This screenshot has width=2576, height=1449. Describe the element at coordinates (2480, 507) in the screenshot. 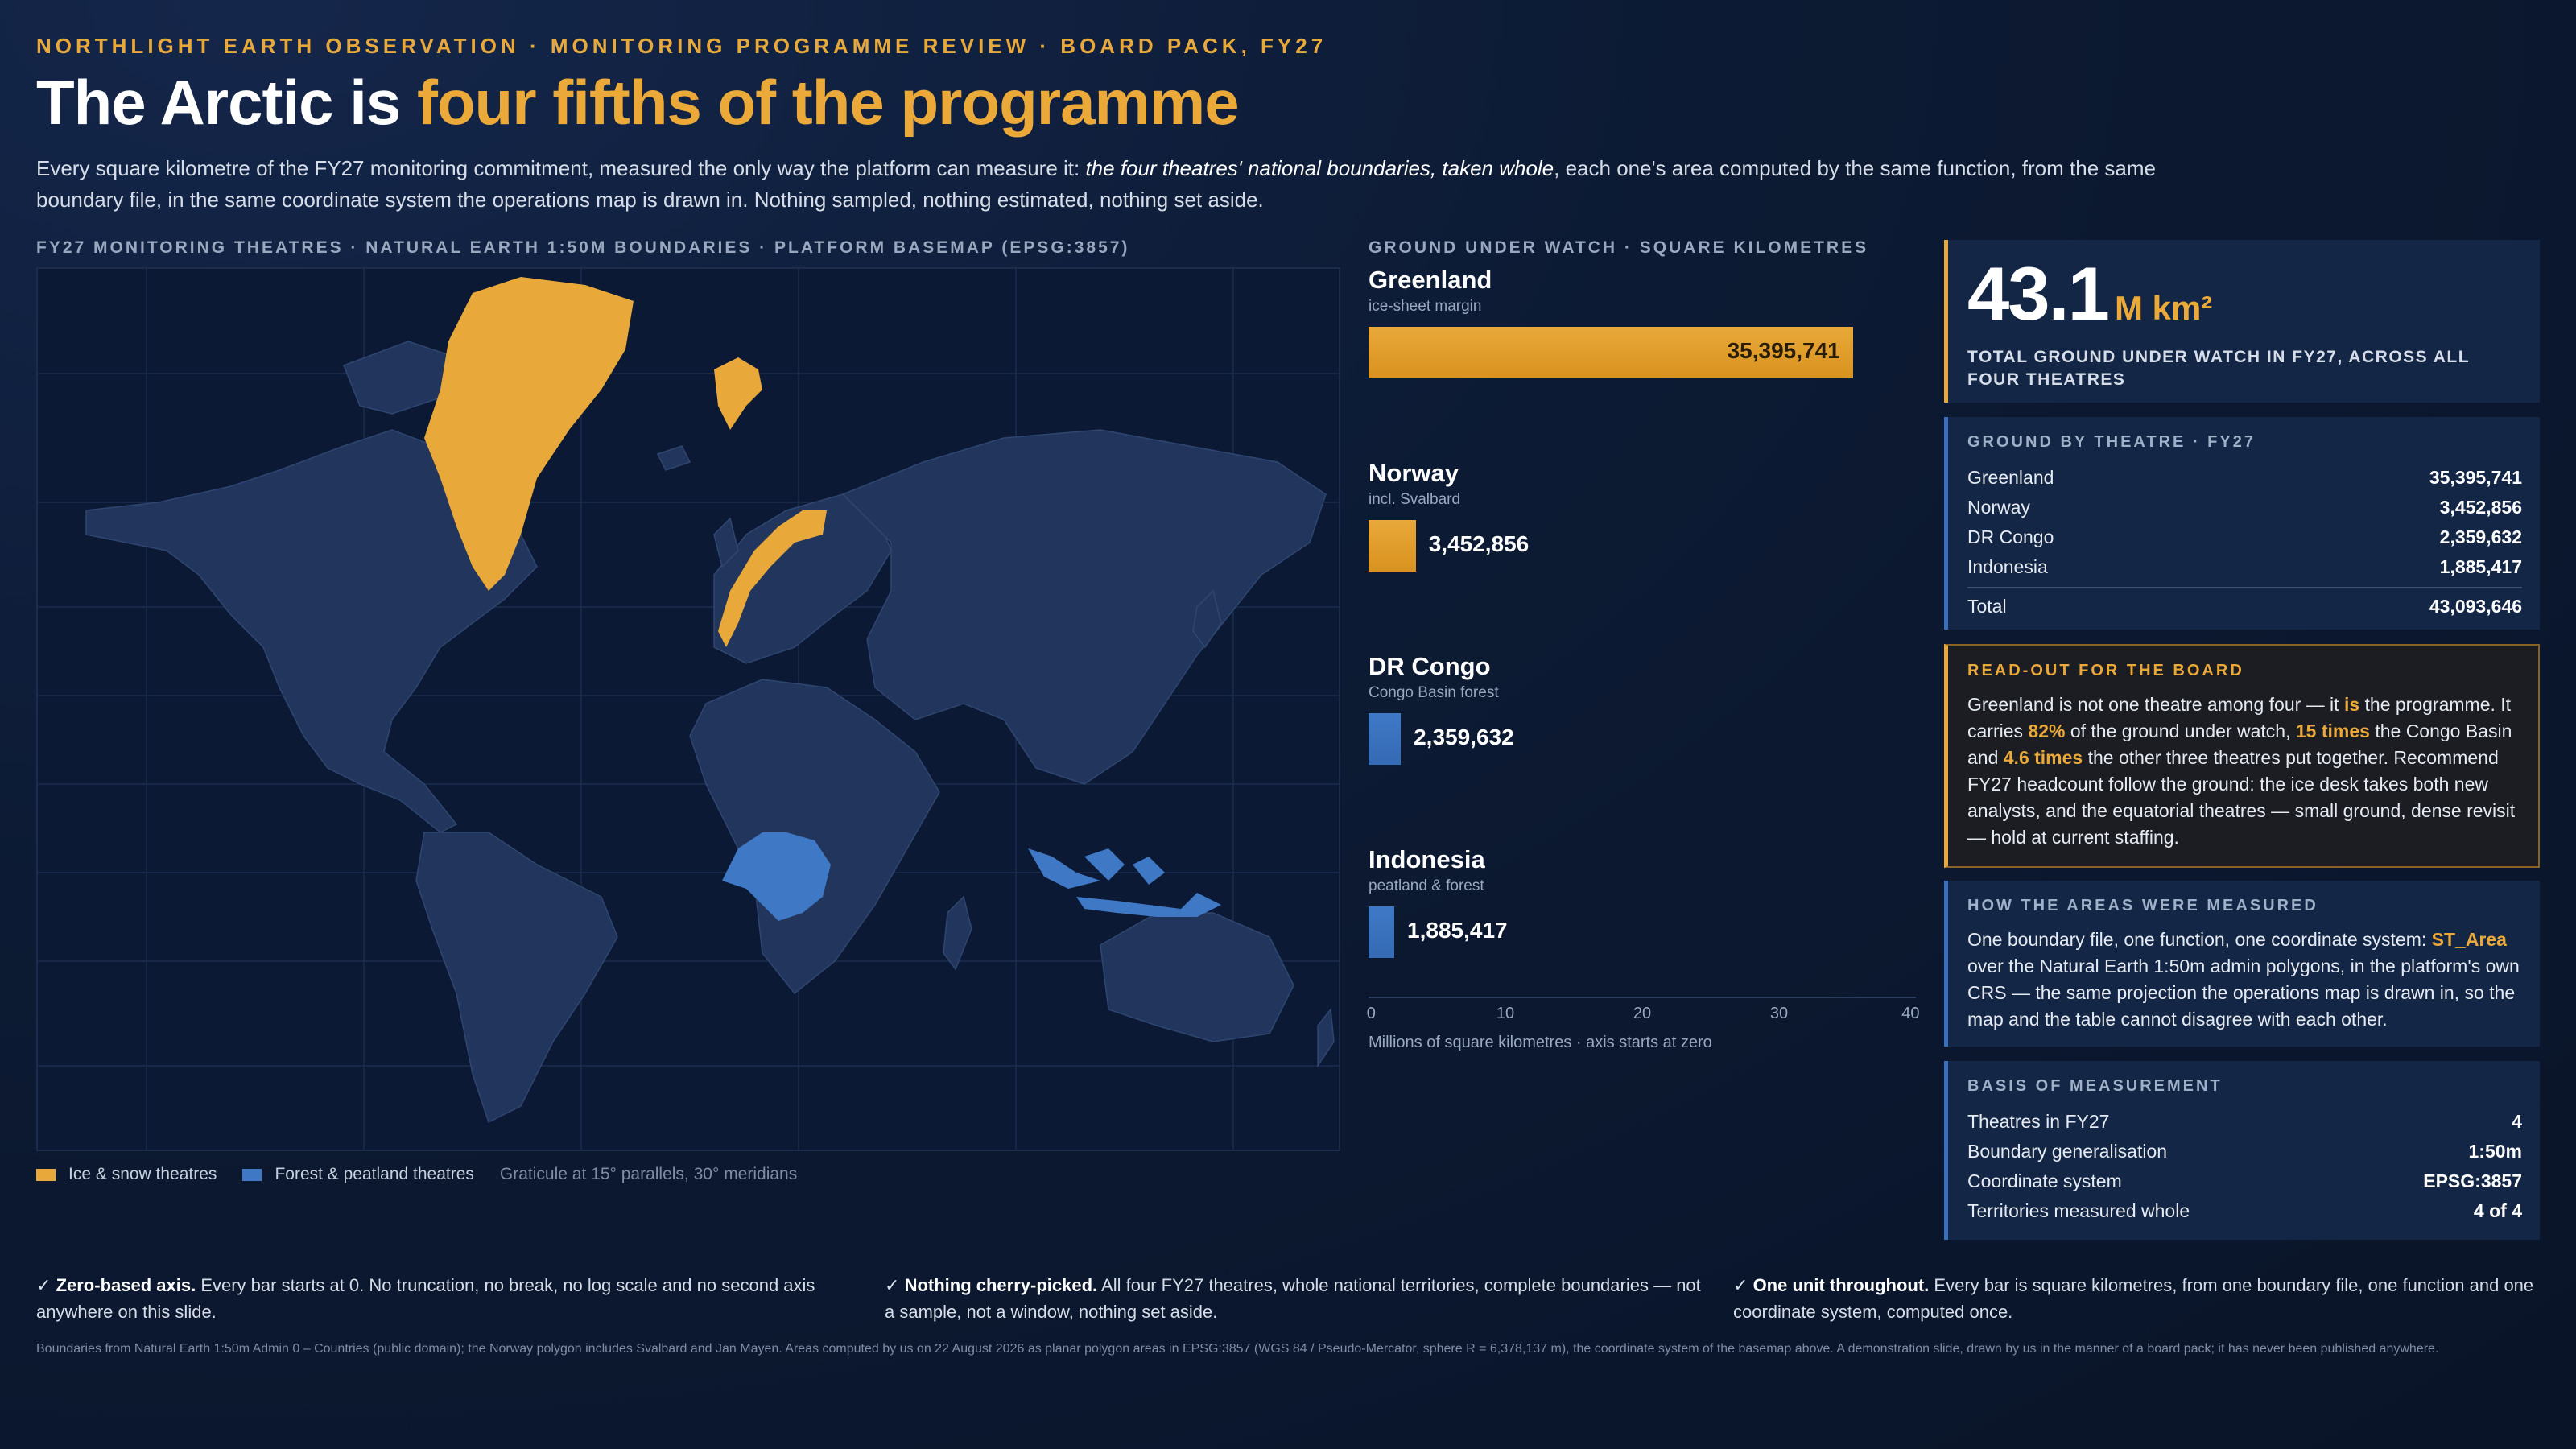

I see `row-value: 3,452,856` at that location.